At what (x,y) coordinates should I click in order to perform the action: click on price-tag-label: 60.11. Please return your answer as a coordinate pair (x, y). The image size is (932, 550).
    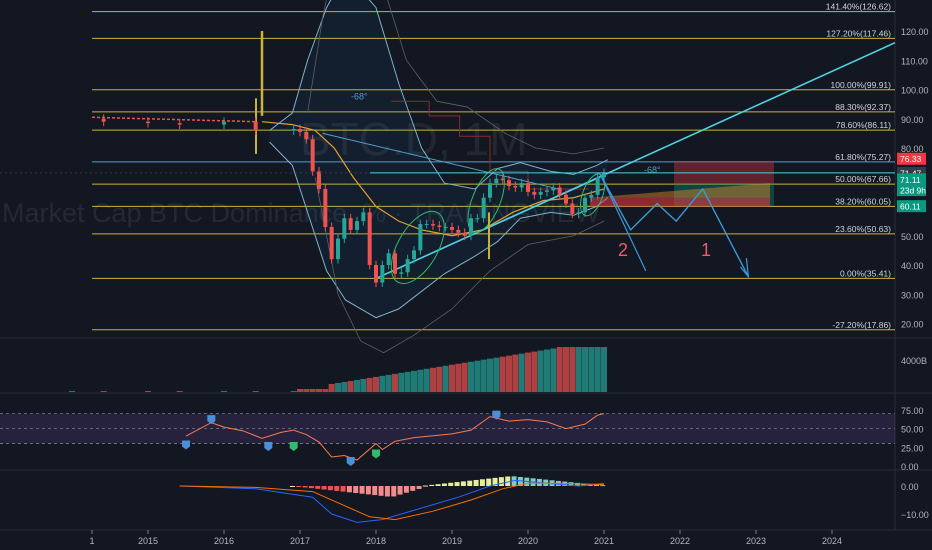
    Looking at the image, I should click on (910, 207).